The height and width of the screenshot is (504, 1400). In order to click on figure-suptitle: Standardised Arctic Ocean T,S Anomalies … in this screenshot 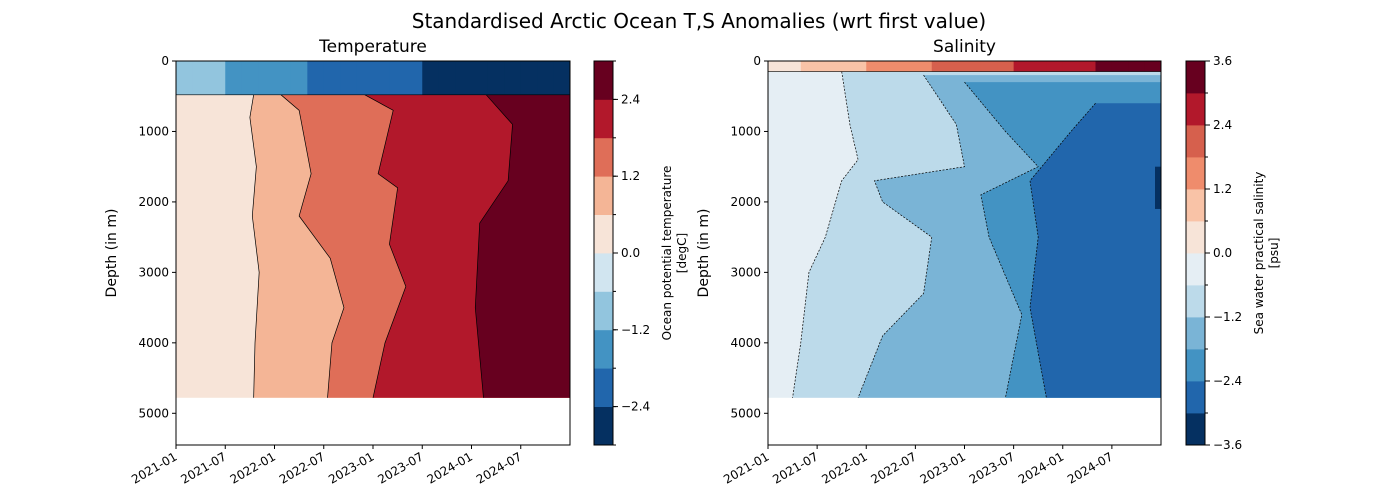, I will do `click(699, 21)`.